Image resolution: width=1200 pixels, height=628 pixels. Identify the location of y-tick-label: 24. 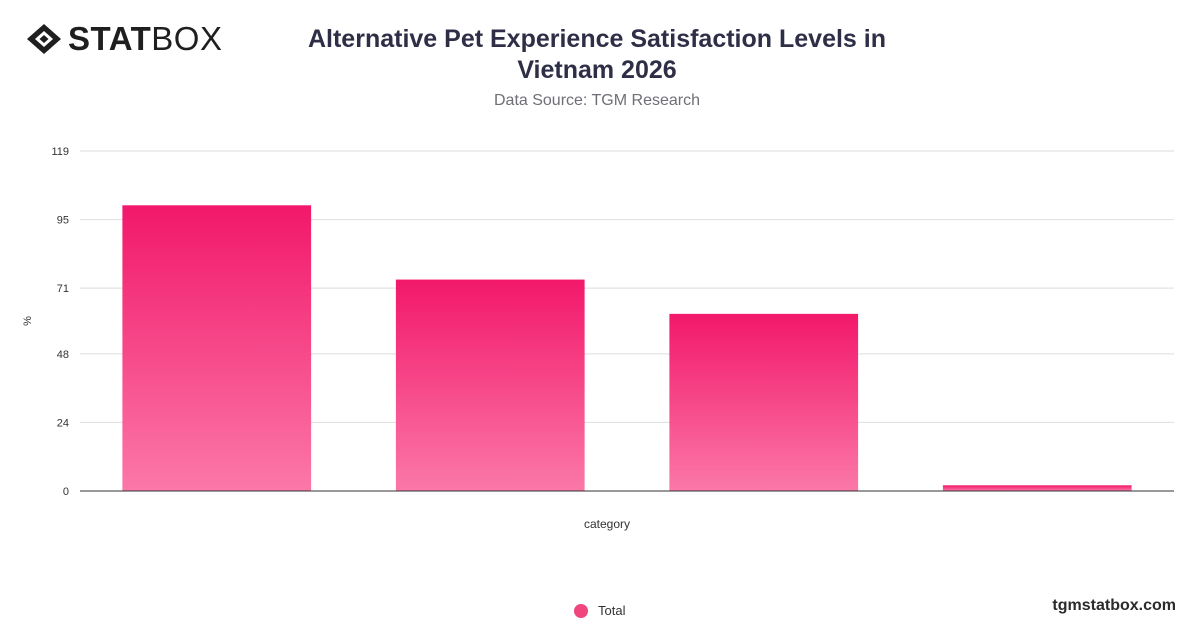
(63, 423).